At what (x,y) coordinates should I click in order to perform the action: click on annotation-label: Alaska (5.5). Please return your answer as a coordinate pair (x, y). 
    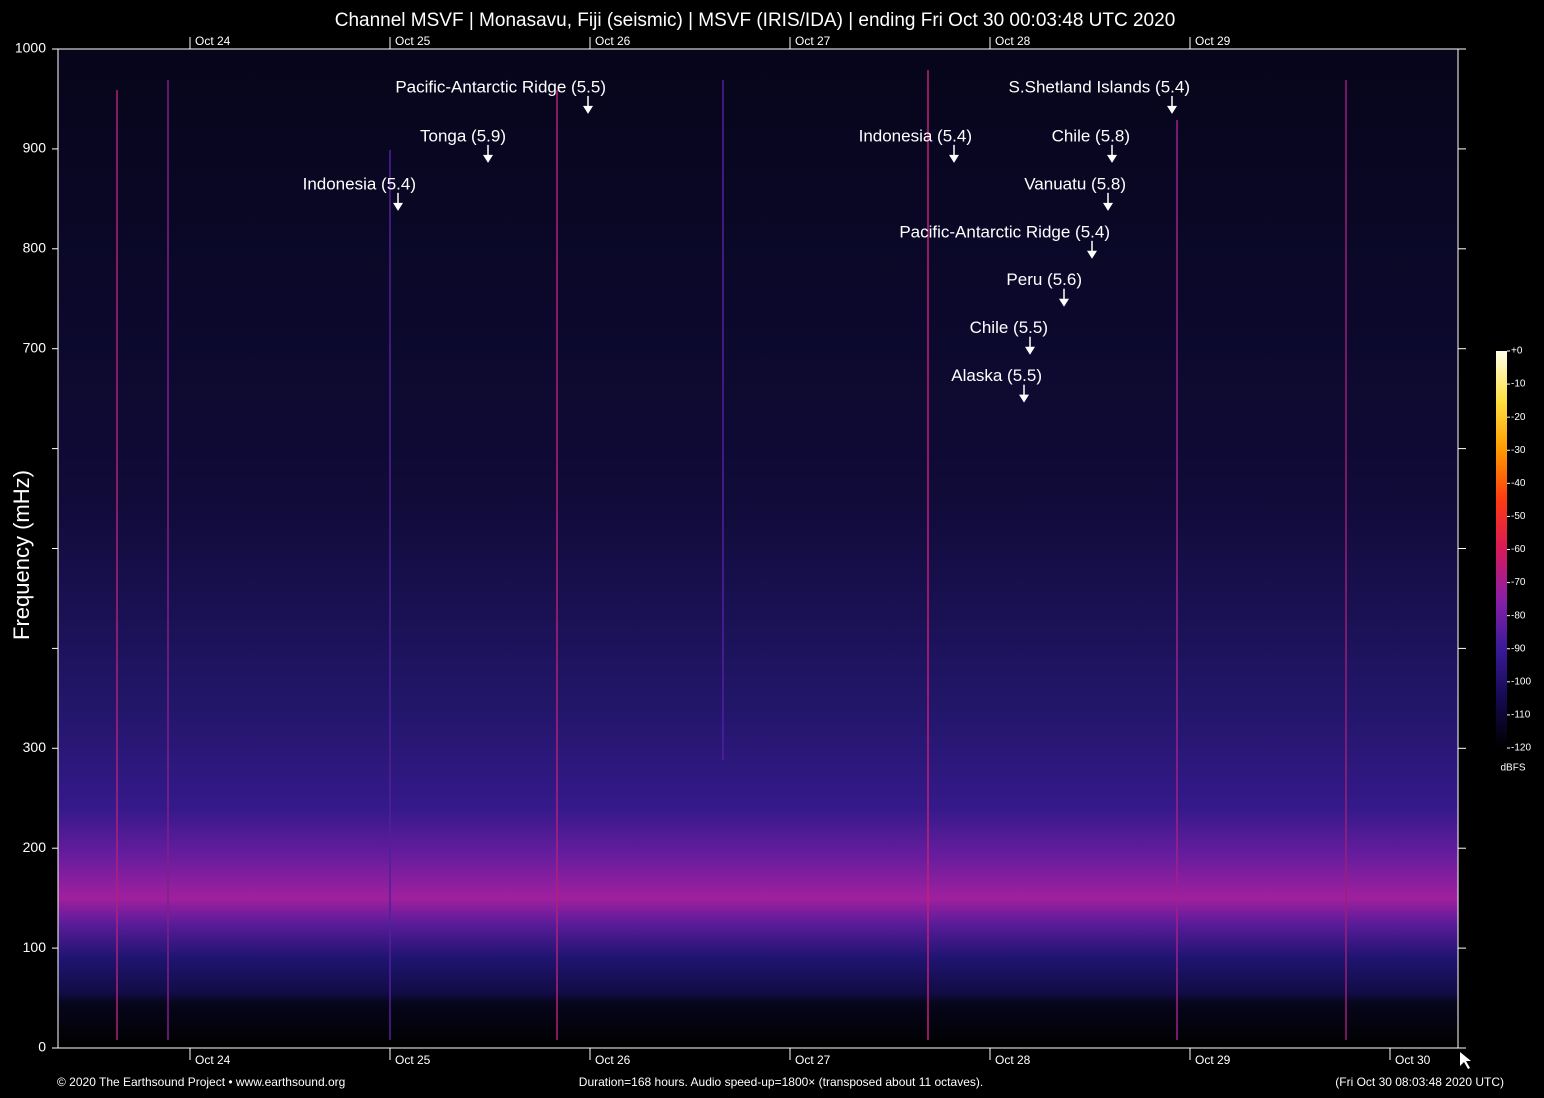
    Looking at the image, I should click on (996, 375).